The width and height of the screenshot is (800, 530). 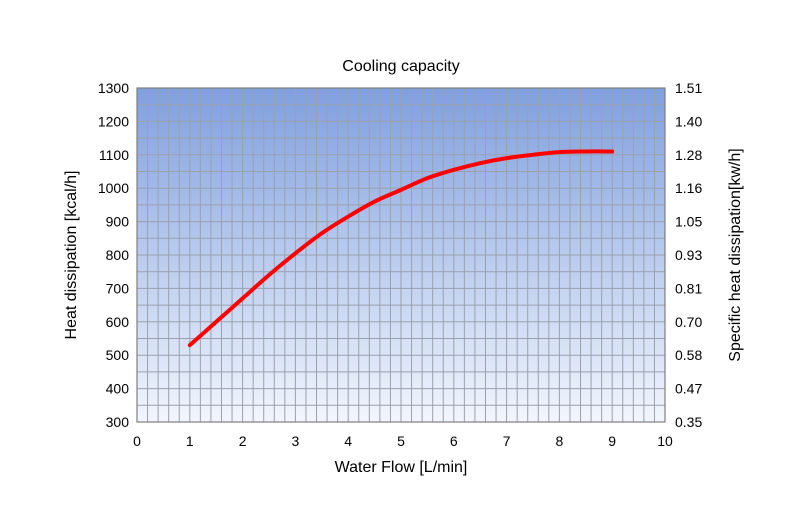 What do you see at coordinates (400, 66) in the screenshot?
I see `chart-title: Cooling capacity` at bounding box center [400, 66].